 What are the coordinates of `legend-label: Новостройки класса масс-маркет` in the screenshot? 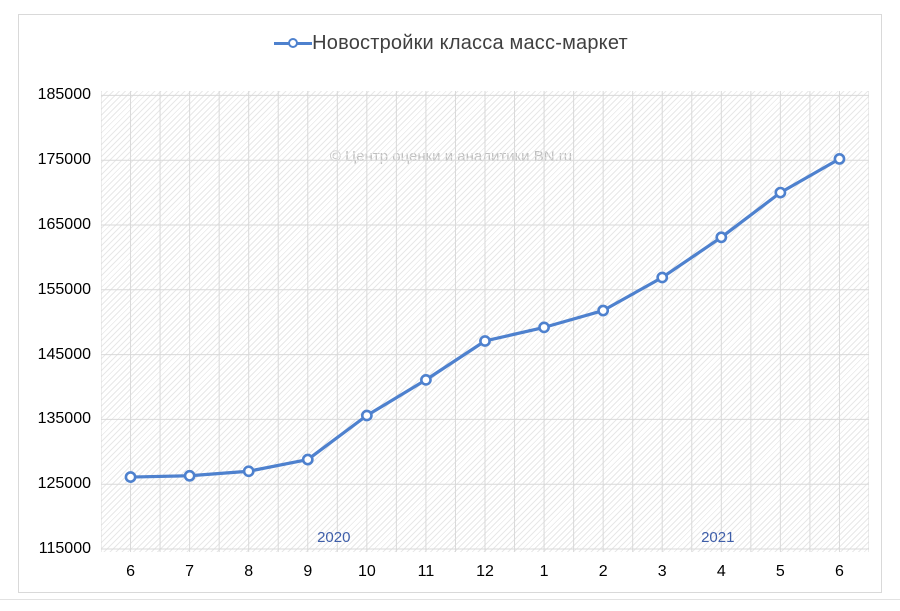 It's located at (470, 43).